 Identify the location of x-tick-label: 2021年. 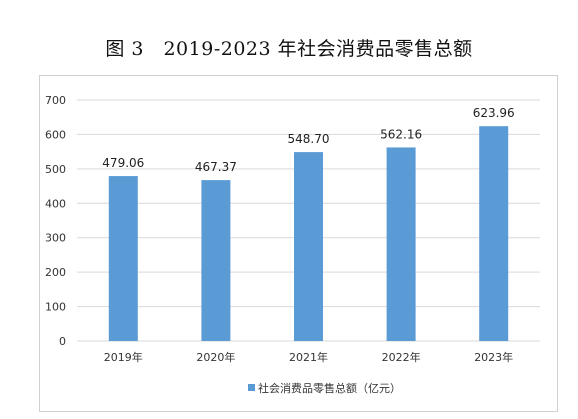
(308, 357).